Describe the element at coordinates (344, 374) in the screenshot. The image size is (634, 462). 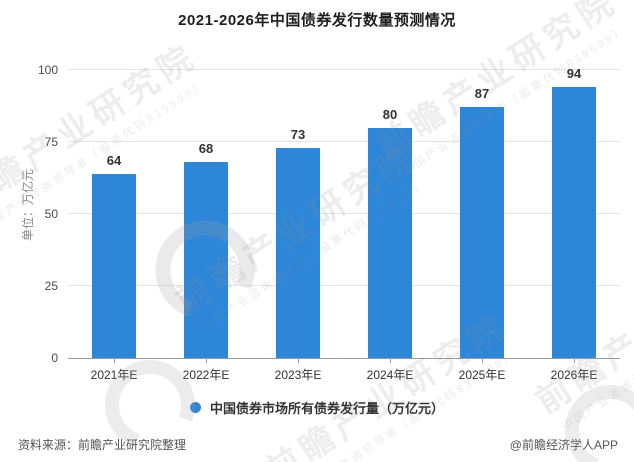
I see `x-axis-labels: 2021年E 2022年E 2023年E 2024年E 2025年E 2026年E` at that location.